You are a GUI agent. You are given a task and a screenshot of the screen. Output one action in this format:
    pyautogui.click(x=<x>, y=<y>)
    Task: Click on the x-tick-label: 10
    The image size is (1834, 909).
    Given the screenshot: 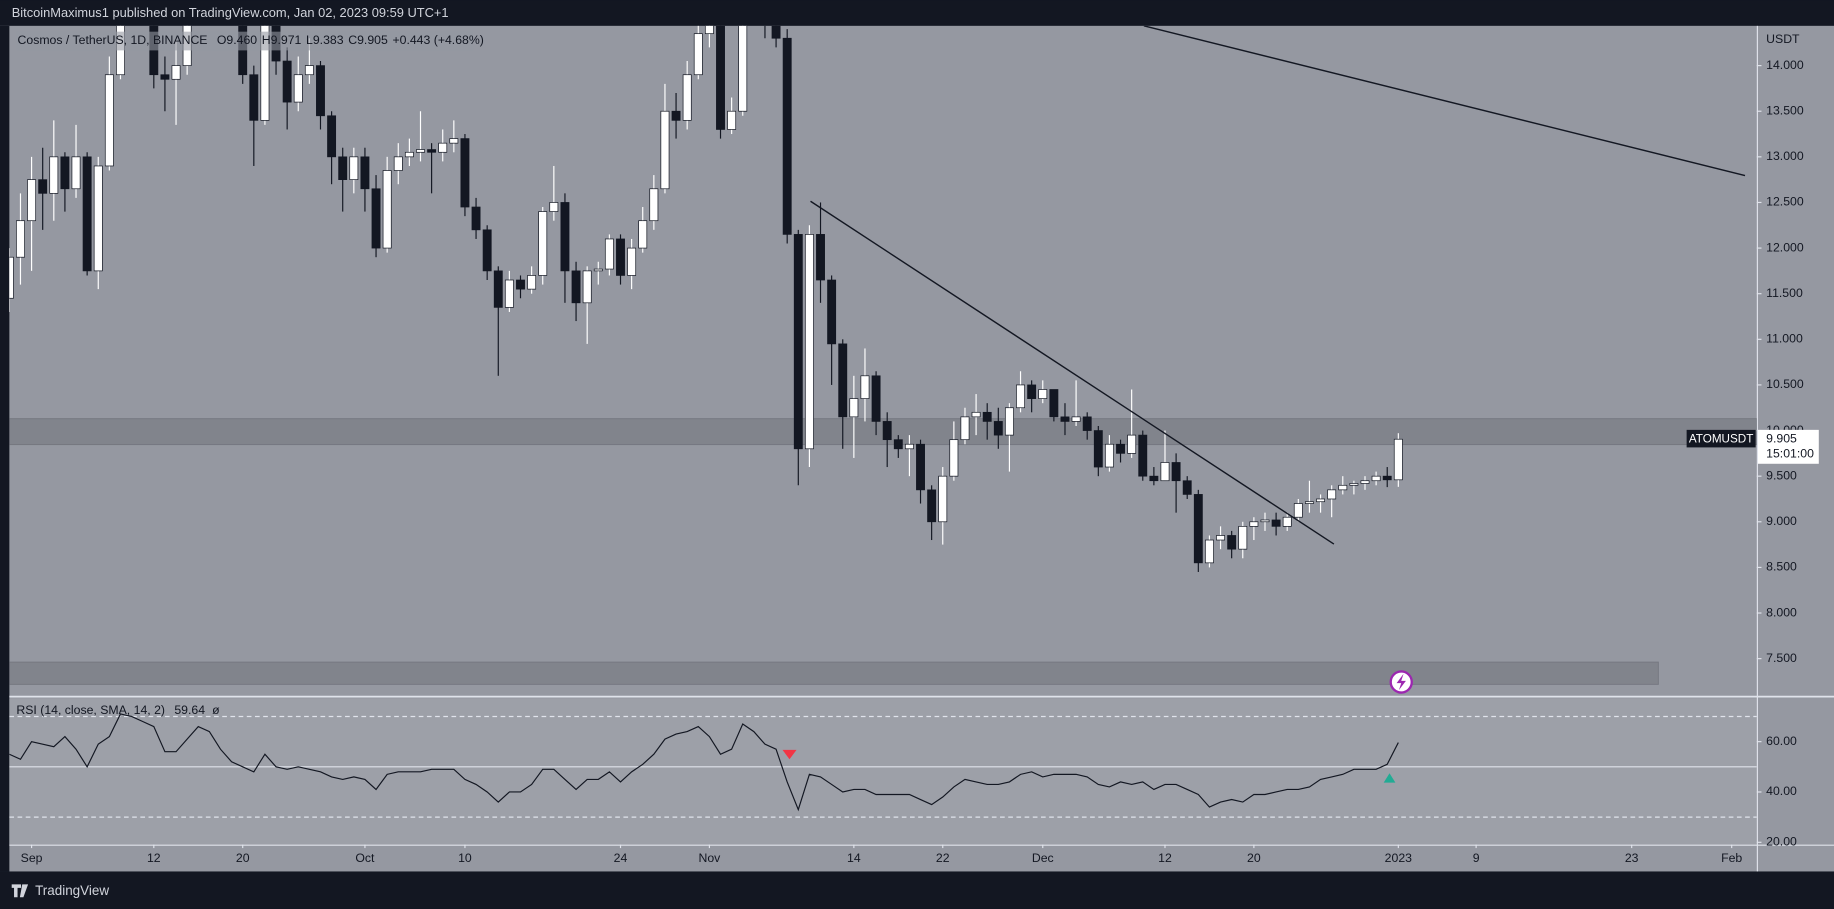 What is the action you would take?
    pyautogui.click(x=465, y=858)
    